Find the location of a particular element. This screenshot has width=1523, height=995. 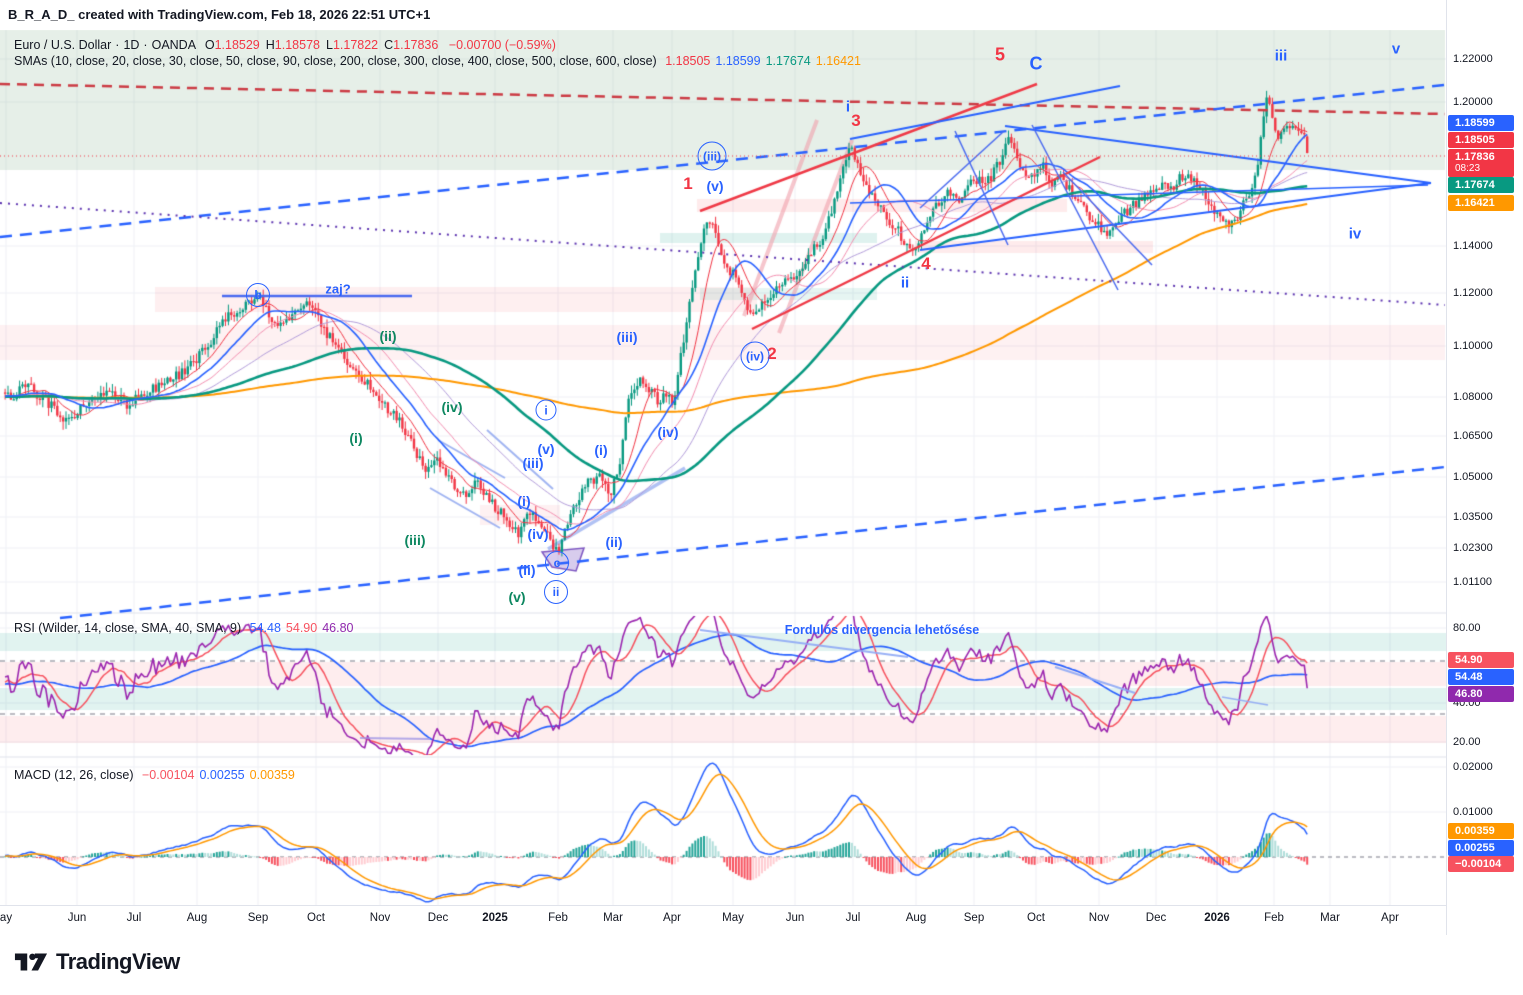

wave-label-c-15: c is located at coordinates (557, 563).